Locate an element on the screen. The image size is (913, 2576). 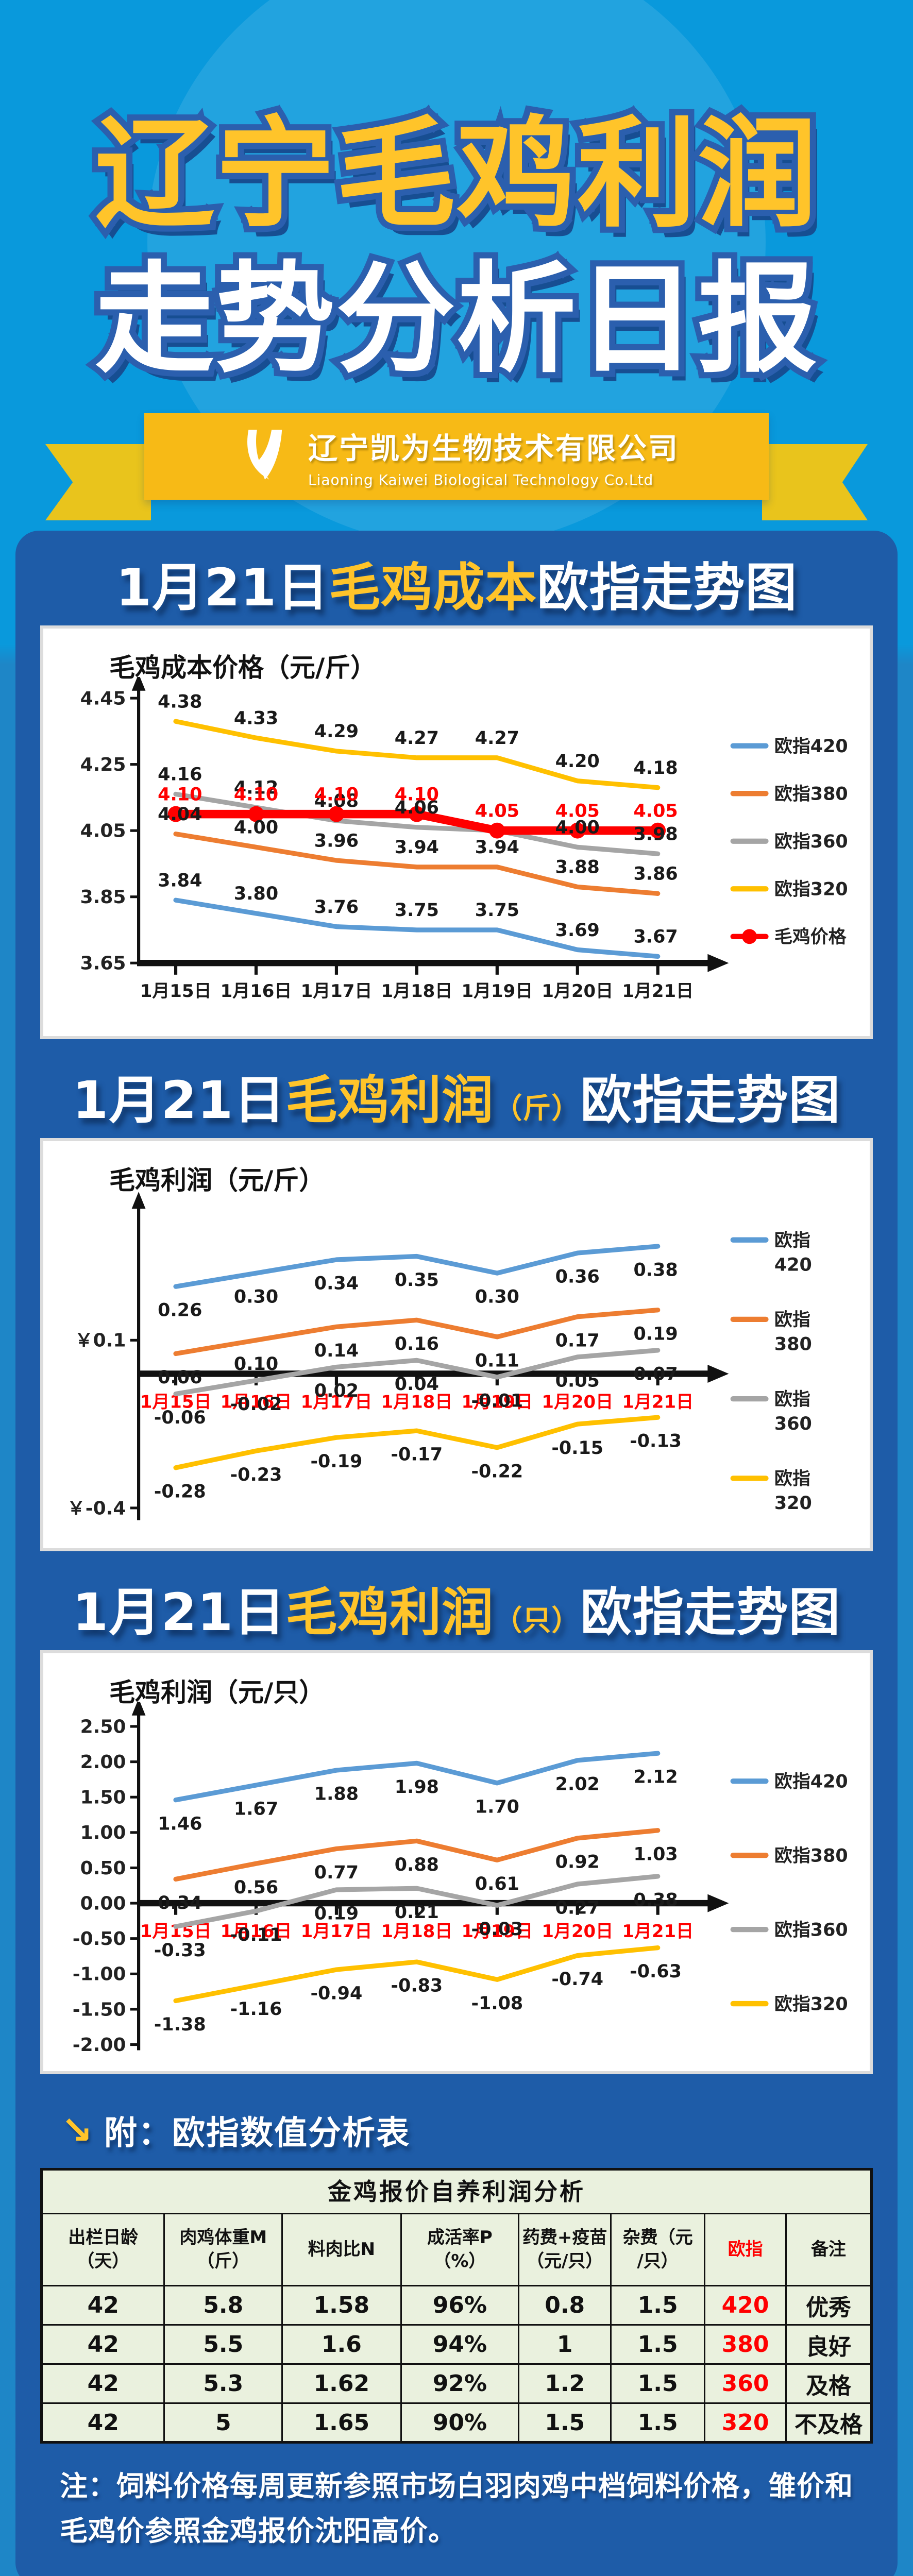
table-cell: 320 is located at coordinates (745, 2423).